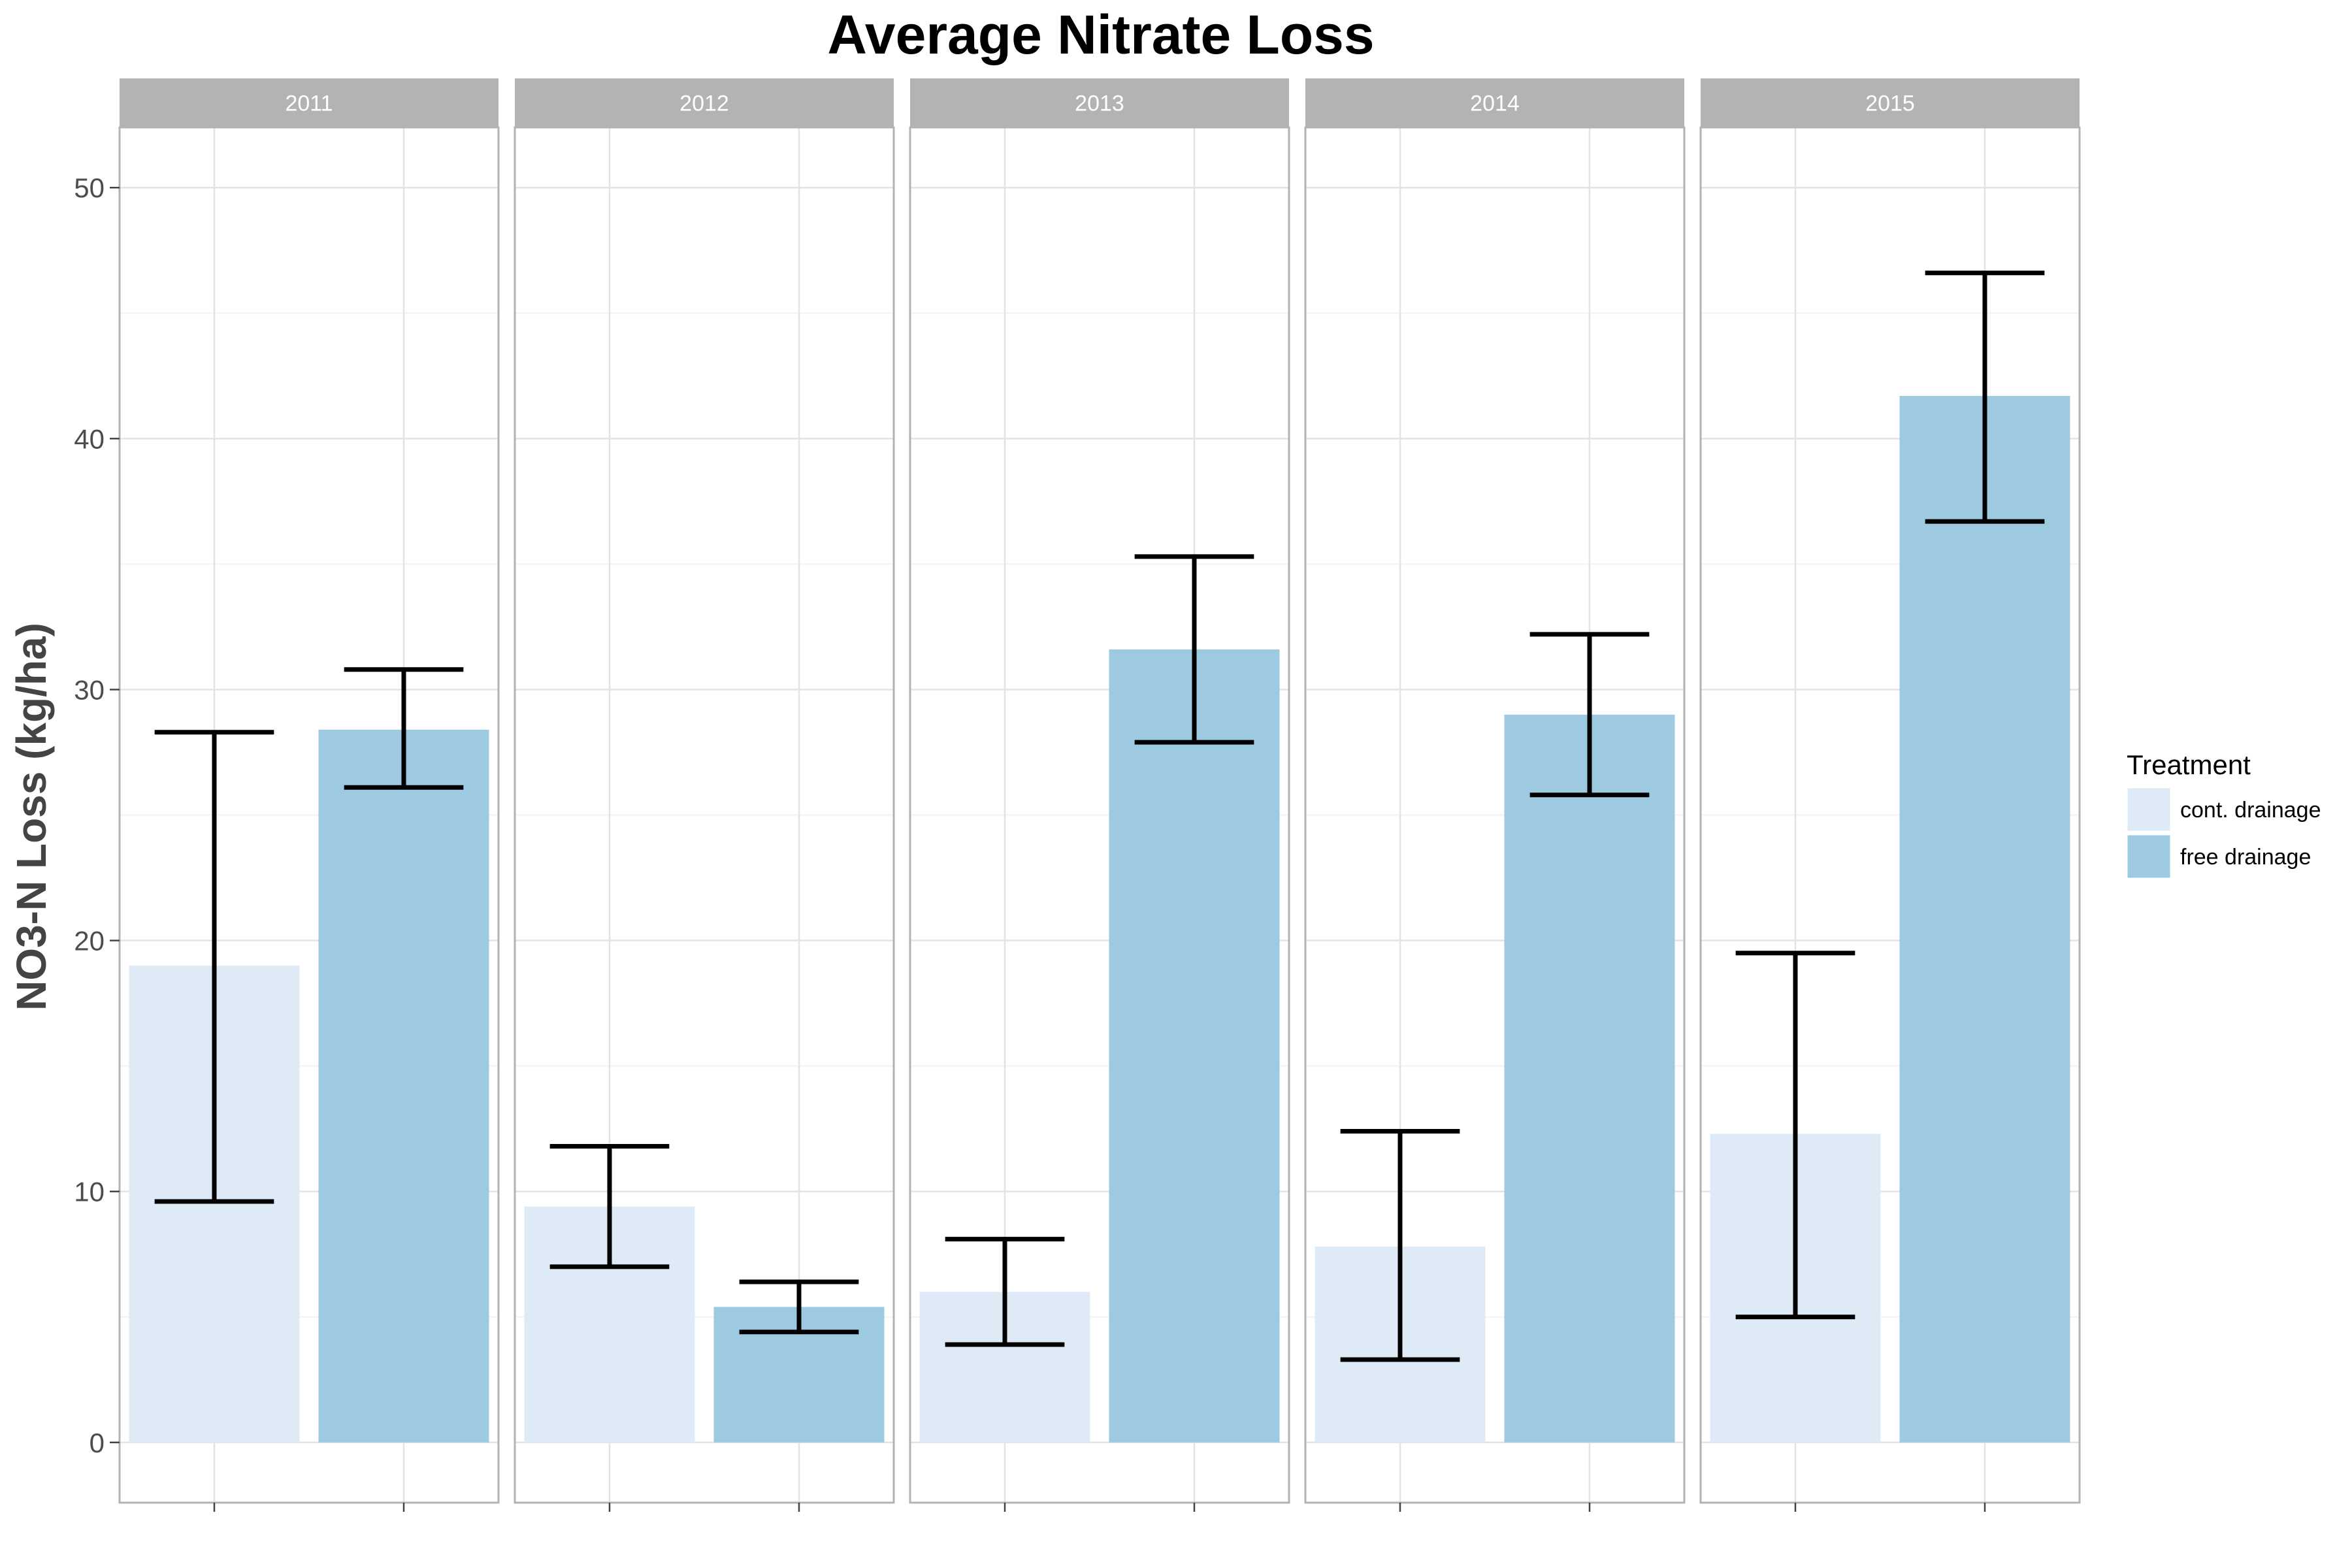  Describe the element at coordinates (2189, 764) in the screenshot. I see `legend-title: Treatment` at that location.